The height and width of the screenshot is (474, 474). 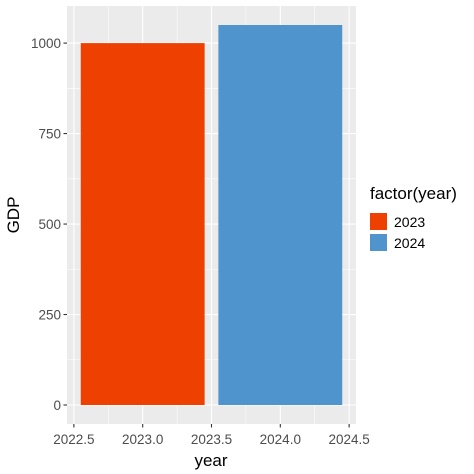 I want to click on legend-key-2023, so click(x=378, y=221).